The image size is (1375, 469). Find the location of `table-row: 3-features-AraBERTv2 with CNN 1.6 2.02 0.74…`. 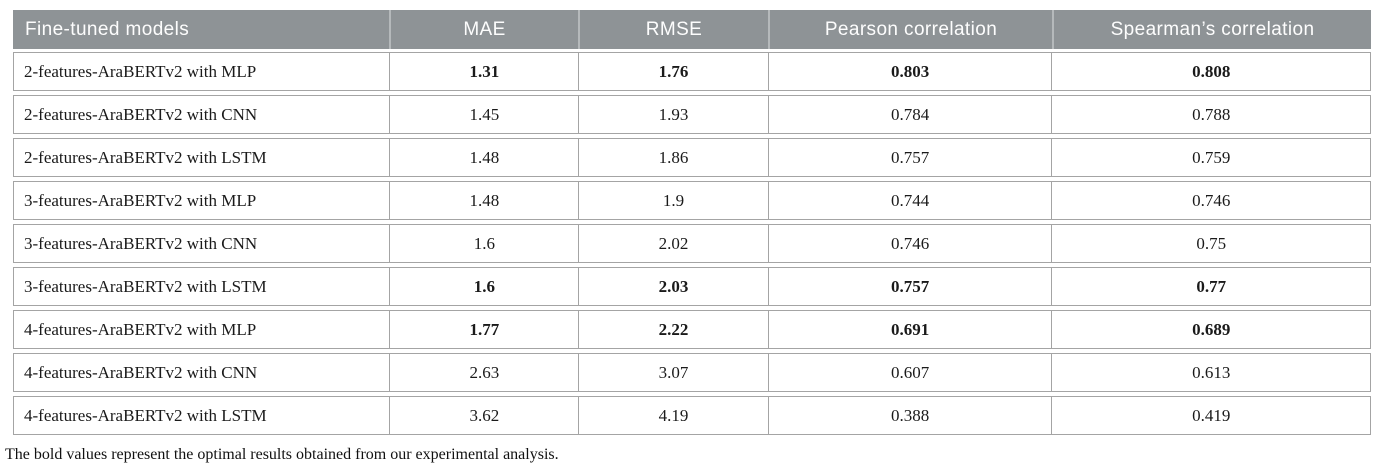

table-row: 3-features-AraBERTv2 with CNN 1.6 2.02 0.74… is located at coordinates (692, 243).